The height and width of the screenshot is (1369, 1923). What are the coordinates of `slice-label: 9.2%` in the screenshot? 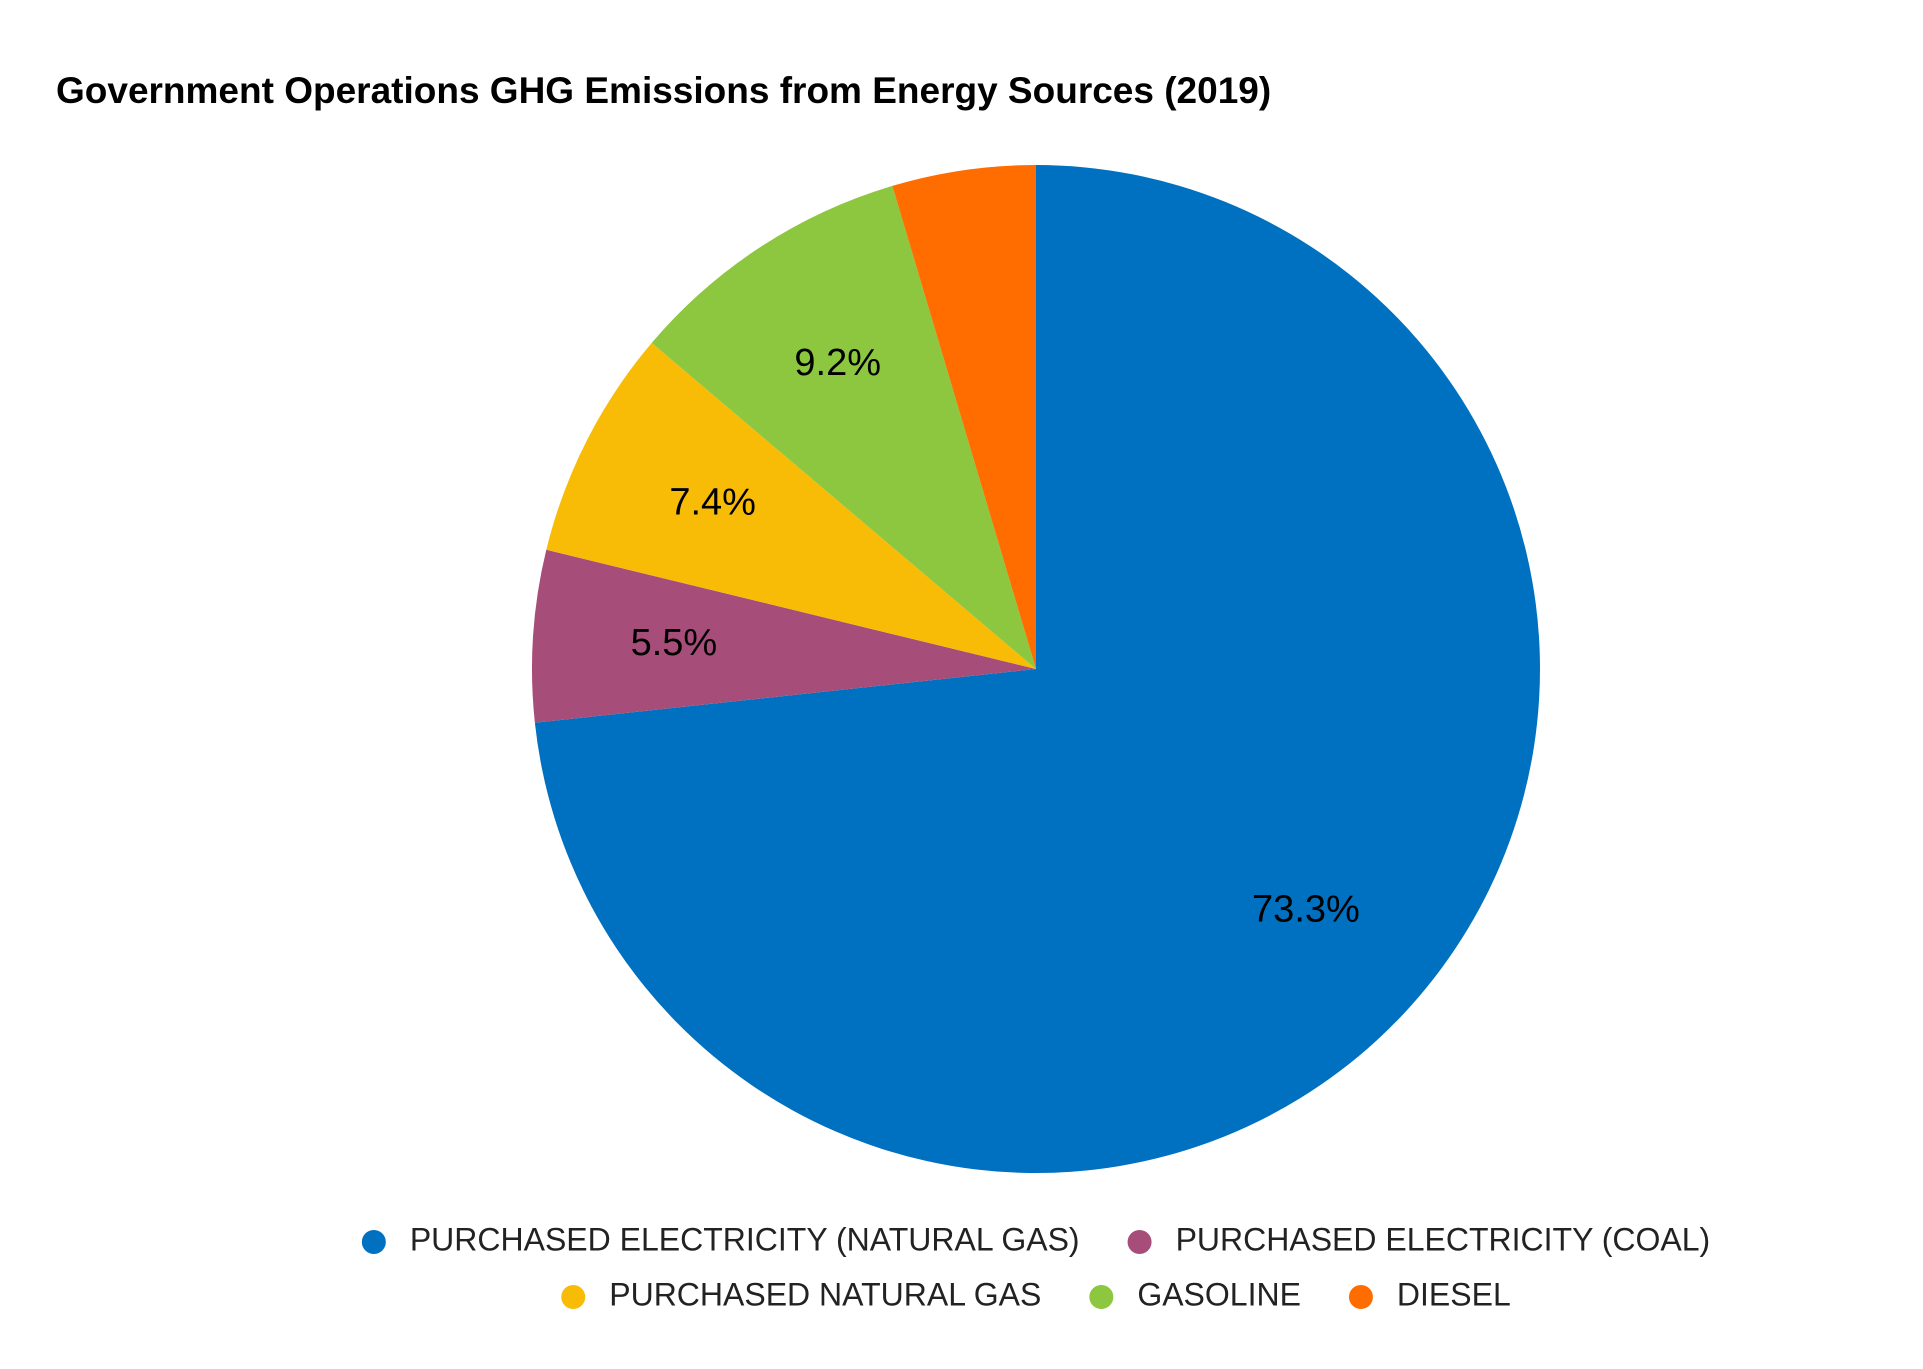 It's located at (837, 363).